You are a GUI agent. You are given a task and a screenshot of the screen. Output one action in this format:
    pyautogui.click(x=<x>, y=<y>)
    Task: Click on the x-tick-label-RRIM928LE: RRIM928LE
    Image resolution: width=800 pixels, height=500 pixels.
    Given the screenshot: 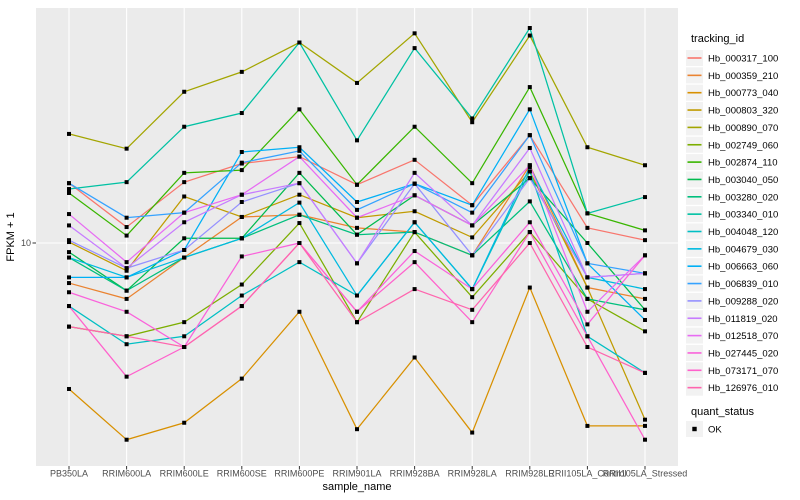 What is the action you would take?
    pyautogui.click(x=529, y=474)
    